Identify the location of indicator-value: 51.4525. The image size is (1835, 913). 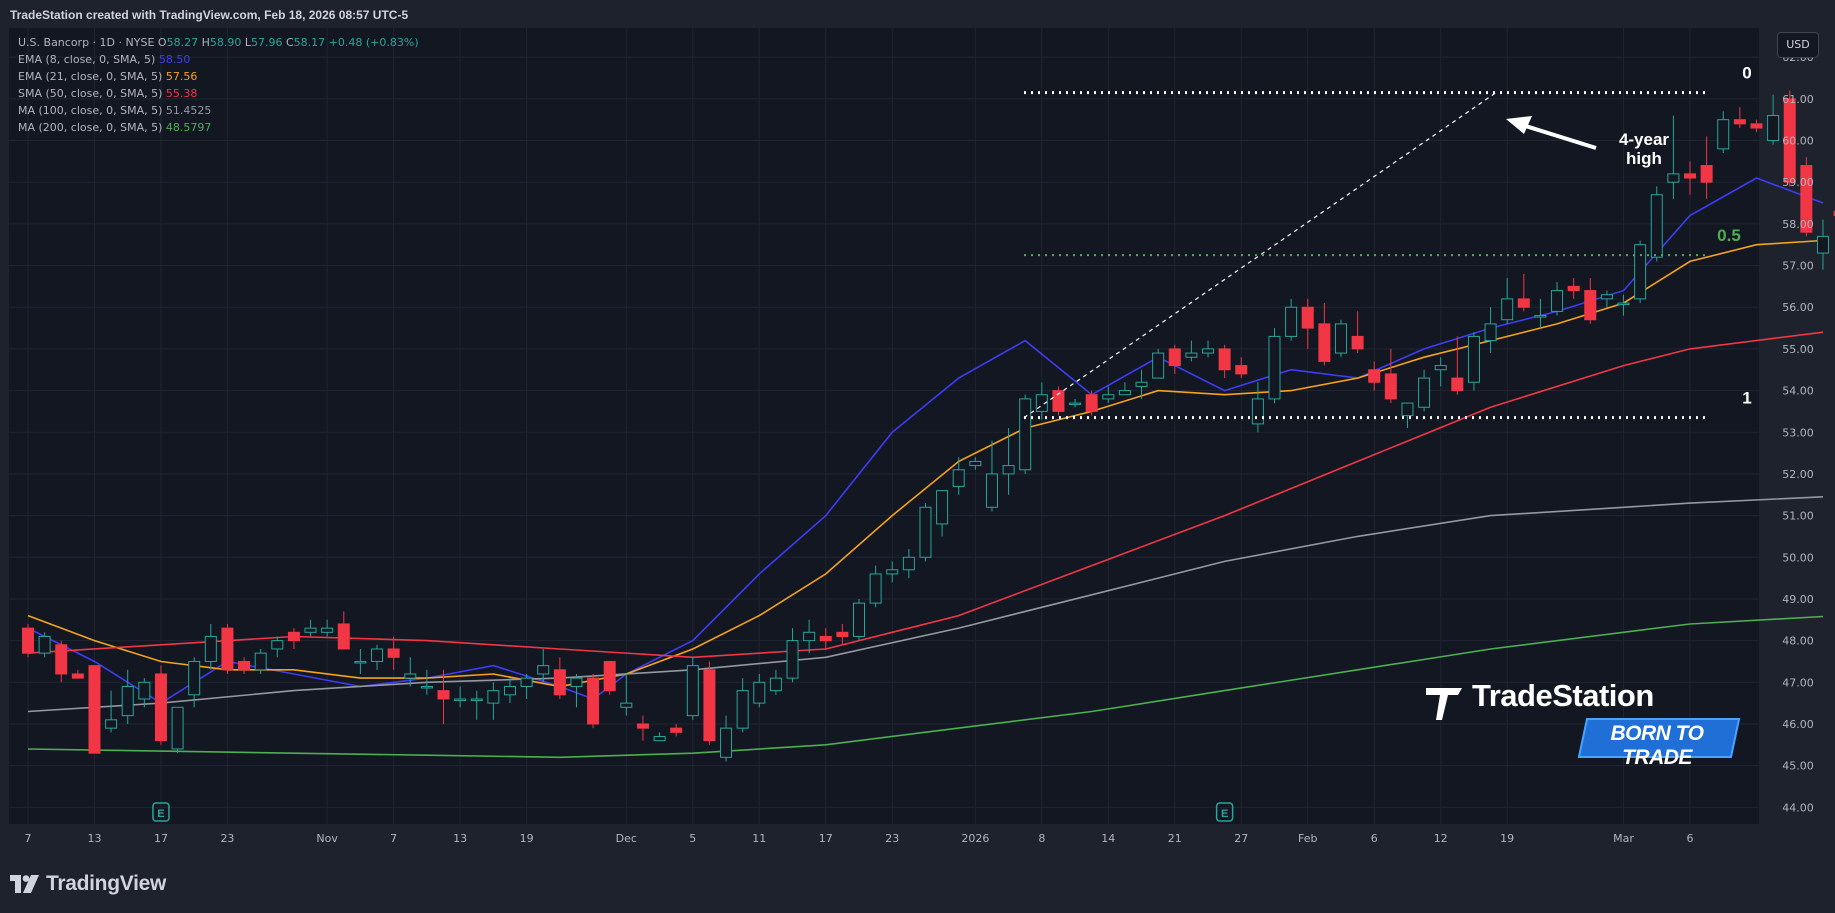
(188, 110).